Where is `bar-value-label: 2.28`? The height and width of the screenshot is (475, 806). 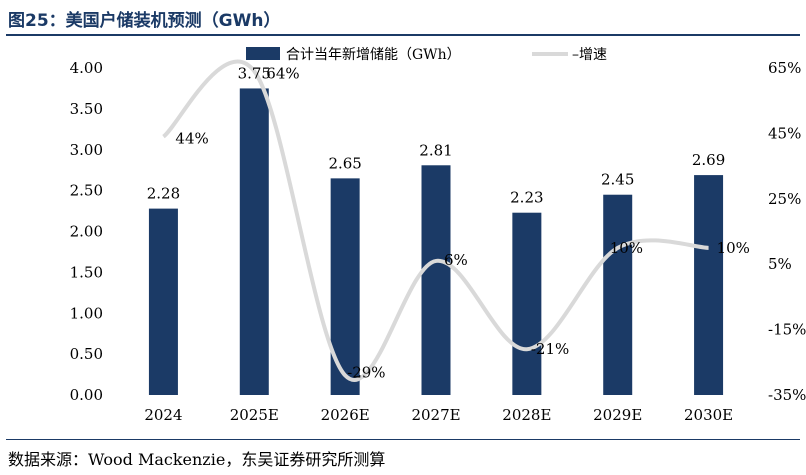
bar-value-label: 2.28 is located at coordinates (163, 194).